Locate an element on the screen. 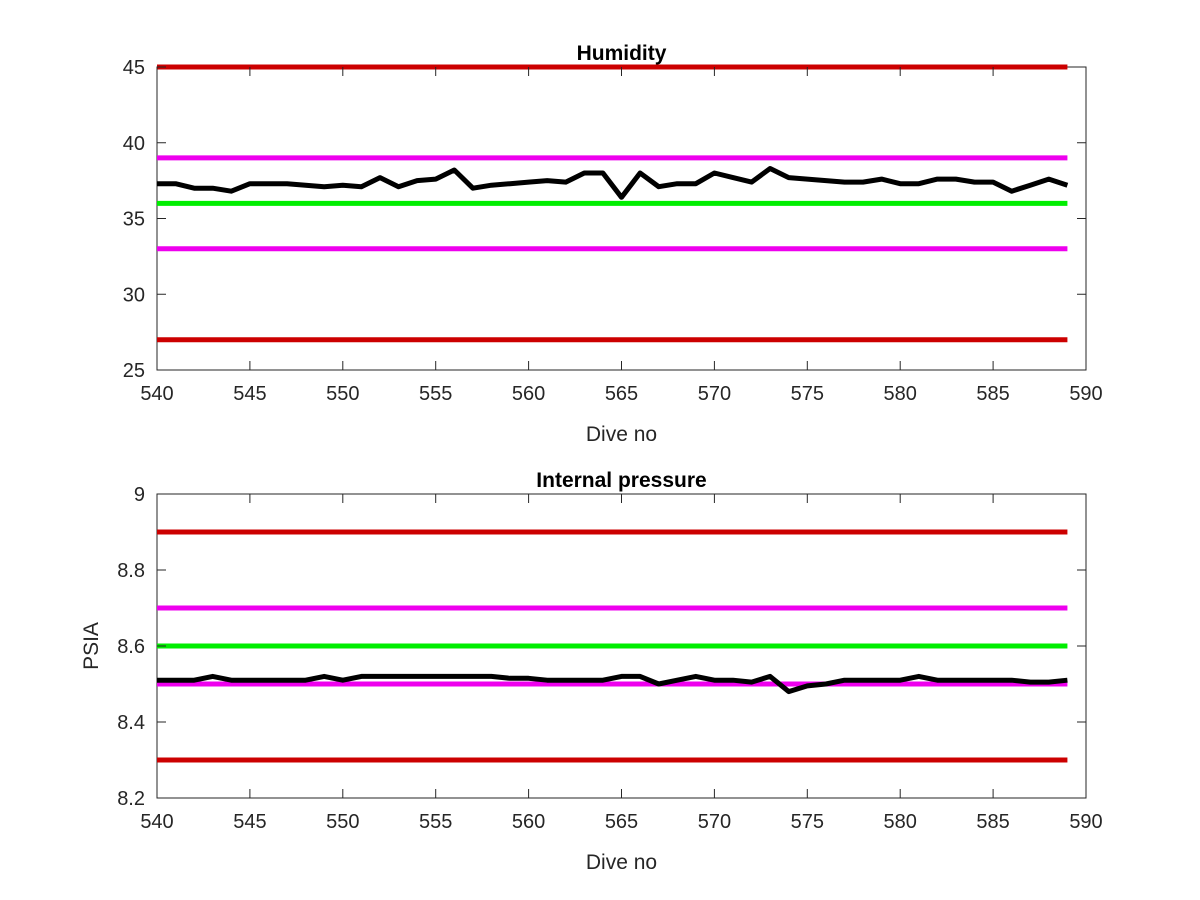 The width and height of the screenshot is (1200, 900). pressure-x-tick-label-4: 560 is located at coordinates (528, 822).